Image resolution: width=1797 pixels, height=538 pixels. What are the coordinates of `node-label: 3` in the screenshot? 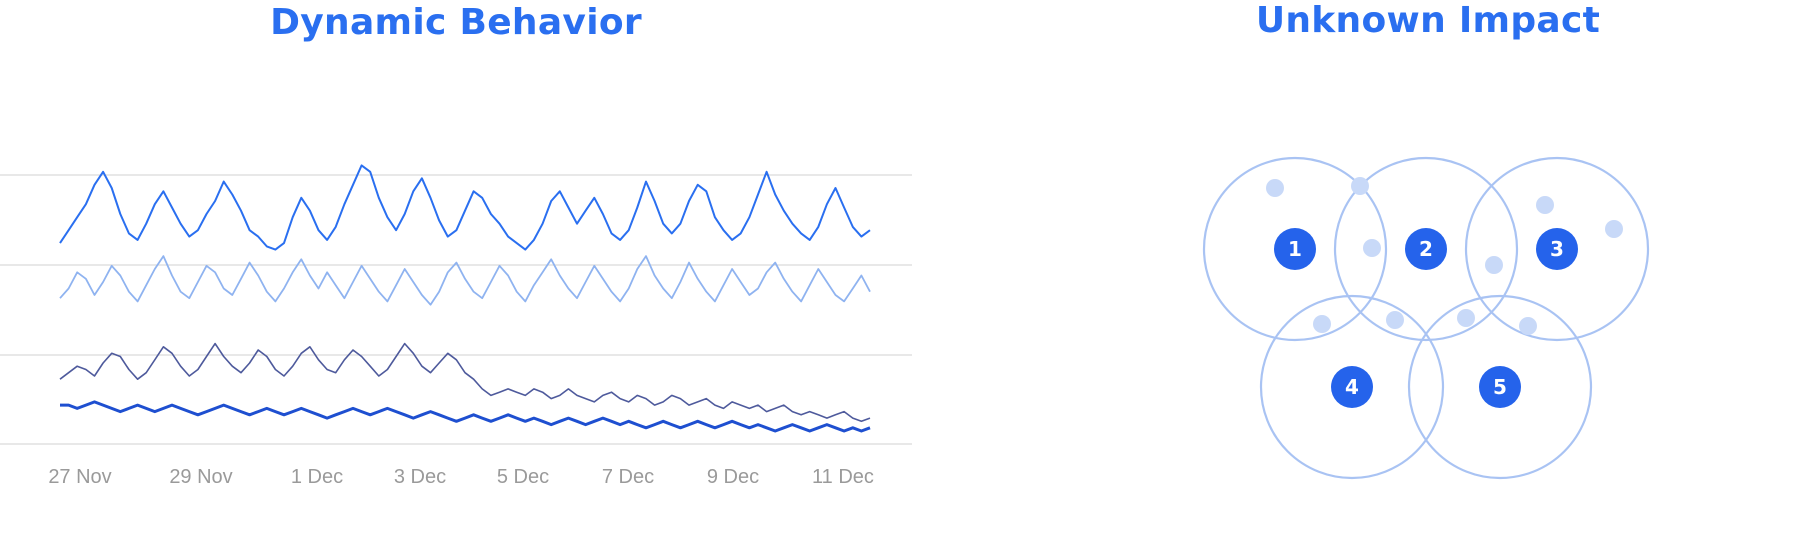 It's located at (1557, 249).